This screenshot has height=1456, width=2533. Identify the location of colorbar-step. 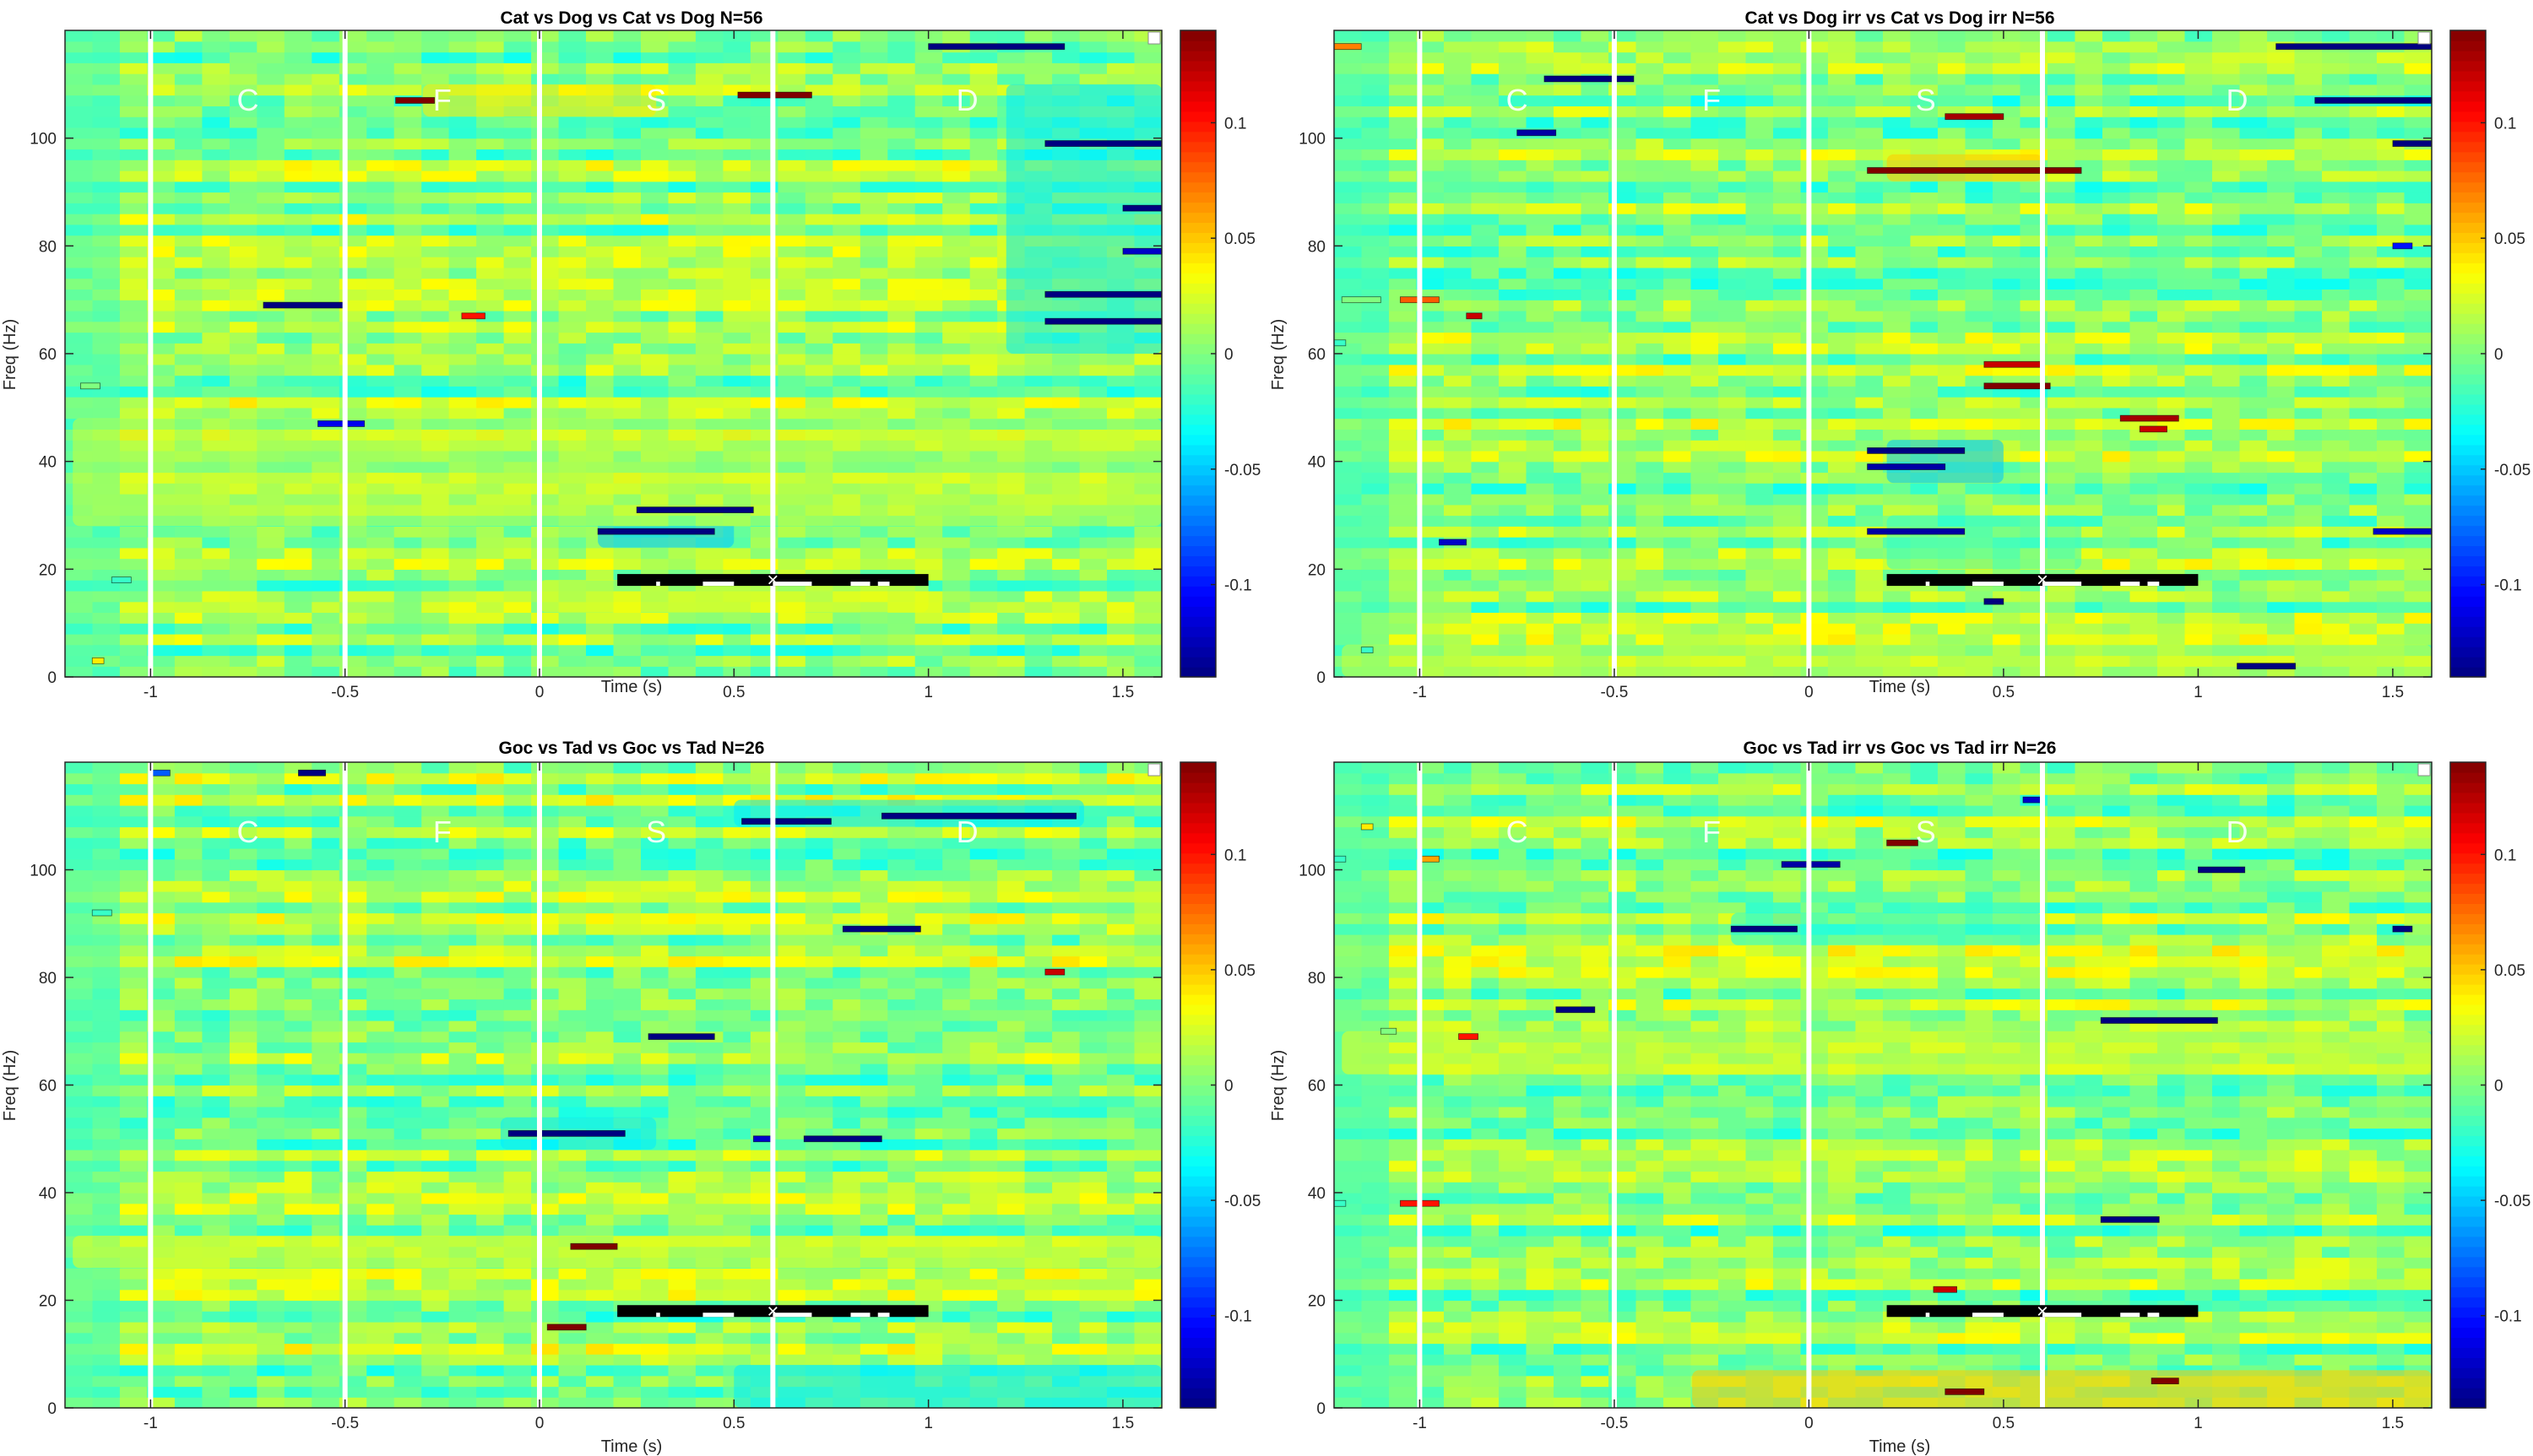
(1198, 227).